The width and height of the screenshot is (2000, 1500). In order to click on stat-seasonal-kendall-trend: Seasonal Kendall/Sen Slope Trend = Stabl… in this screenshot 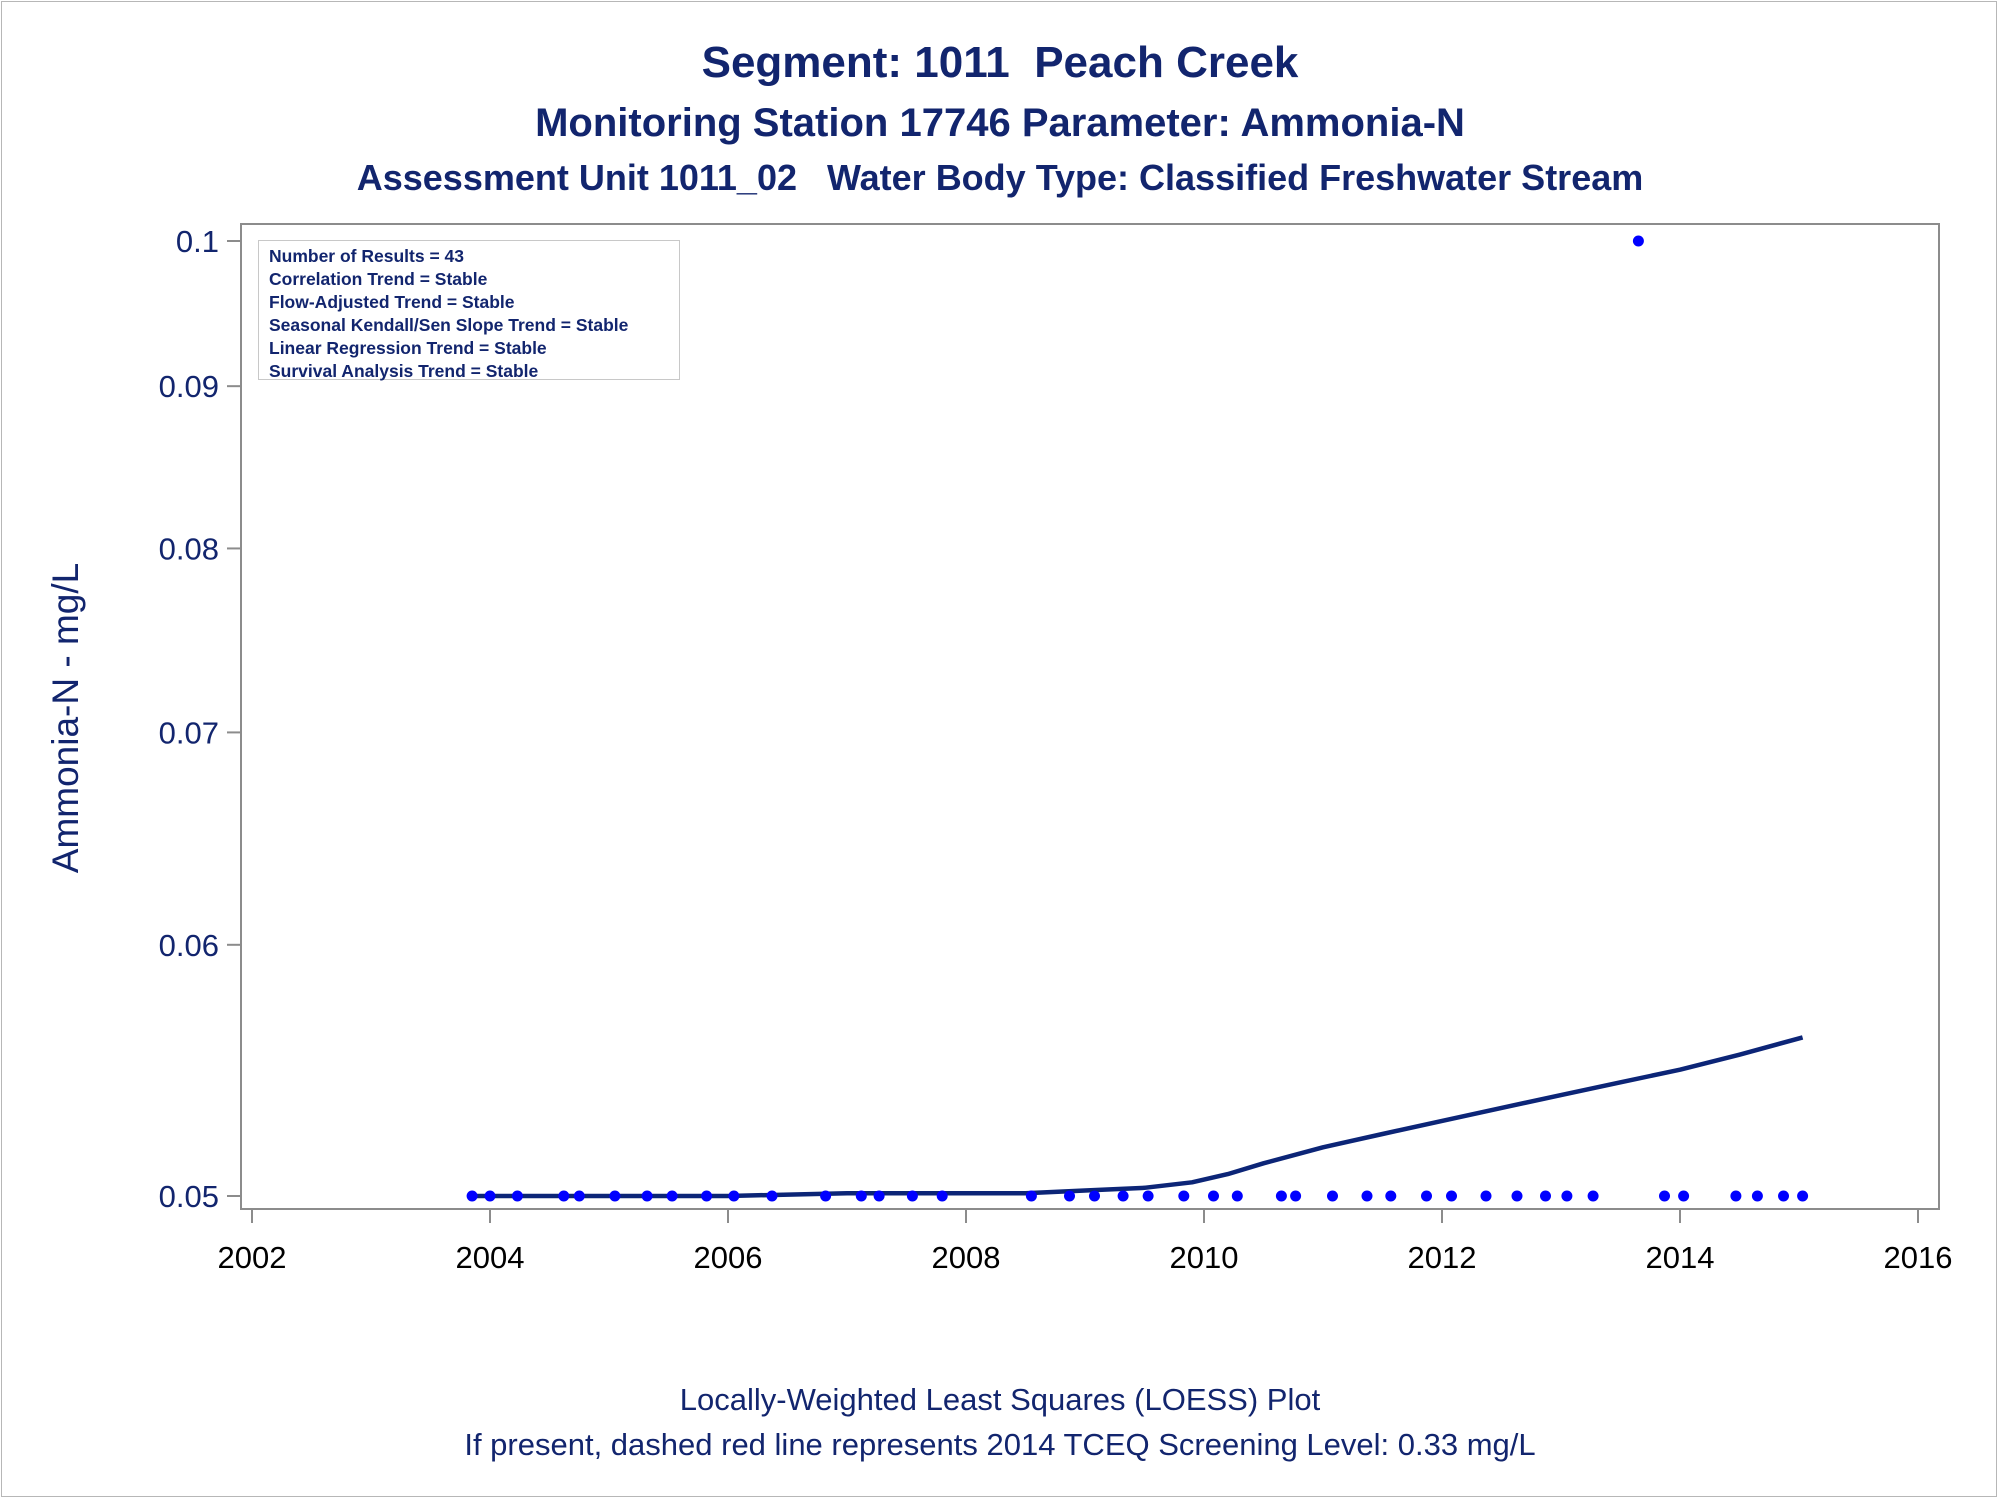, I will do `click(449, 325)`.